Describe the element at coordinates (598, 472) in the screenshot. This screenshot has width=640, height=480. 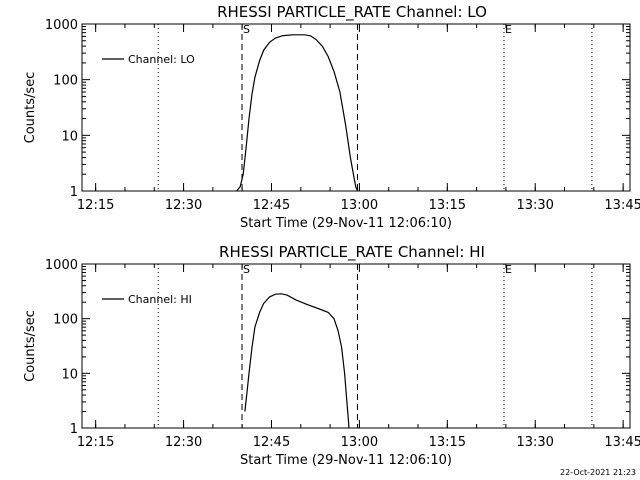
I see `plot-timestamp: 22-Oct-2021 21:23` at that location.